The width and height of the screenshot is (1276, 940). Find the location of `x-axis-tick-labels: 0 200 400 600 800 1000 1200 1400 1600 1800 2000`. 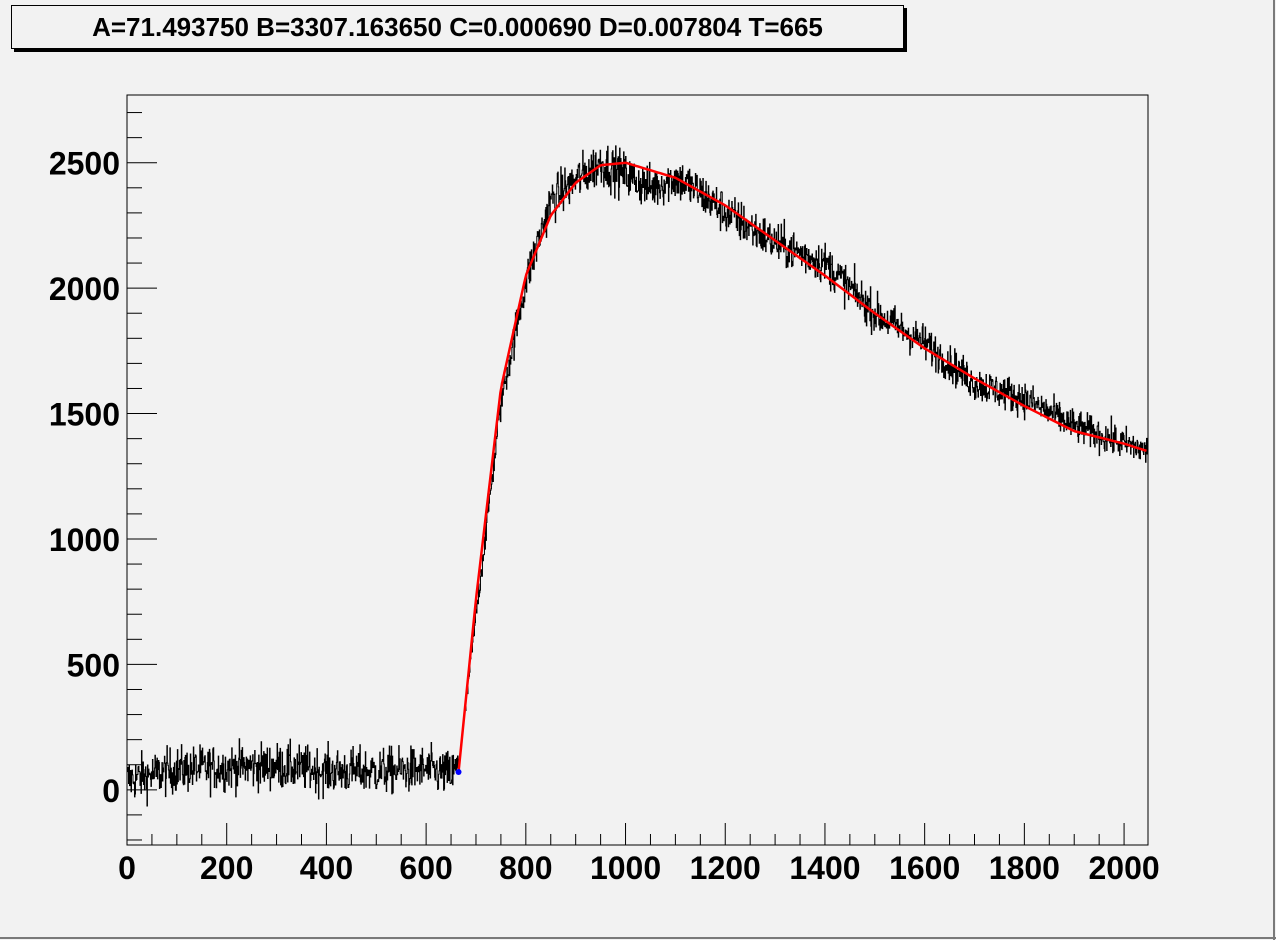

x-axis-tick-labels: 0 200 400 600 800 1000 1200 1400 1600 1800 2000 is located at coordinates (639, 868).